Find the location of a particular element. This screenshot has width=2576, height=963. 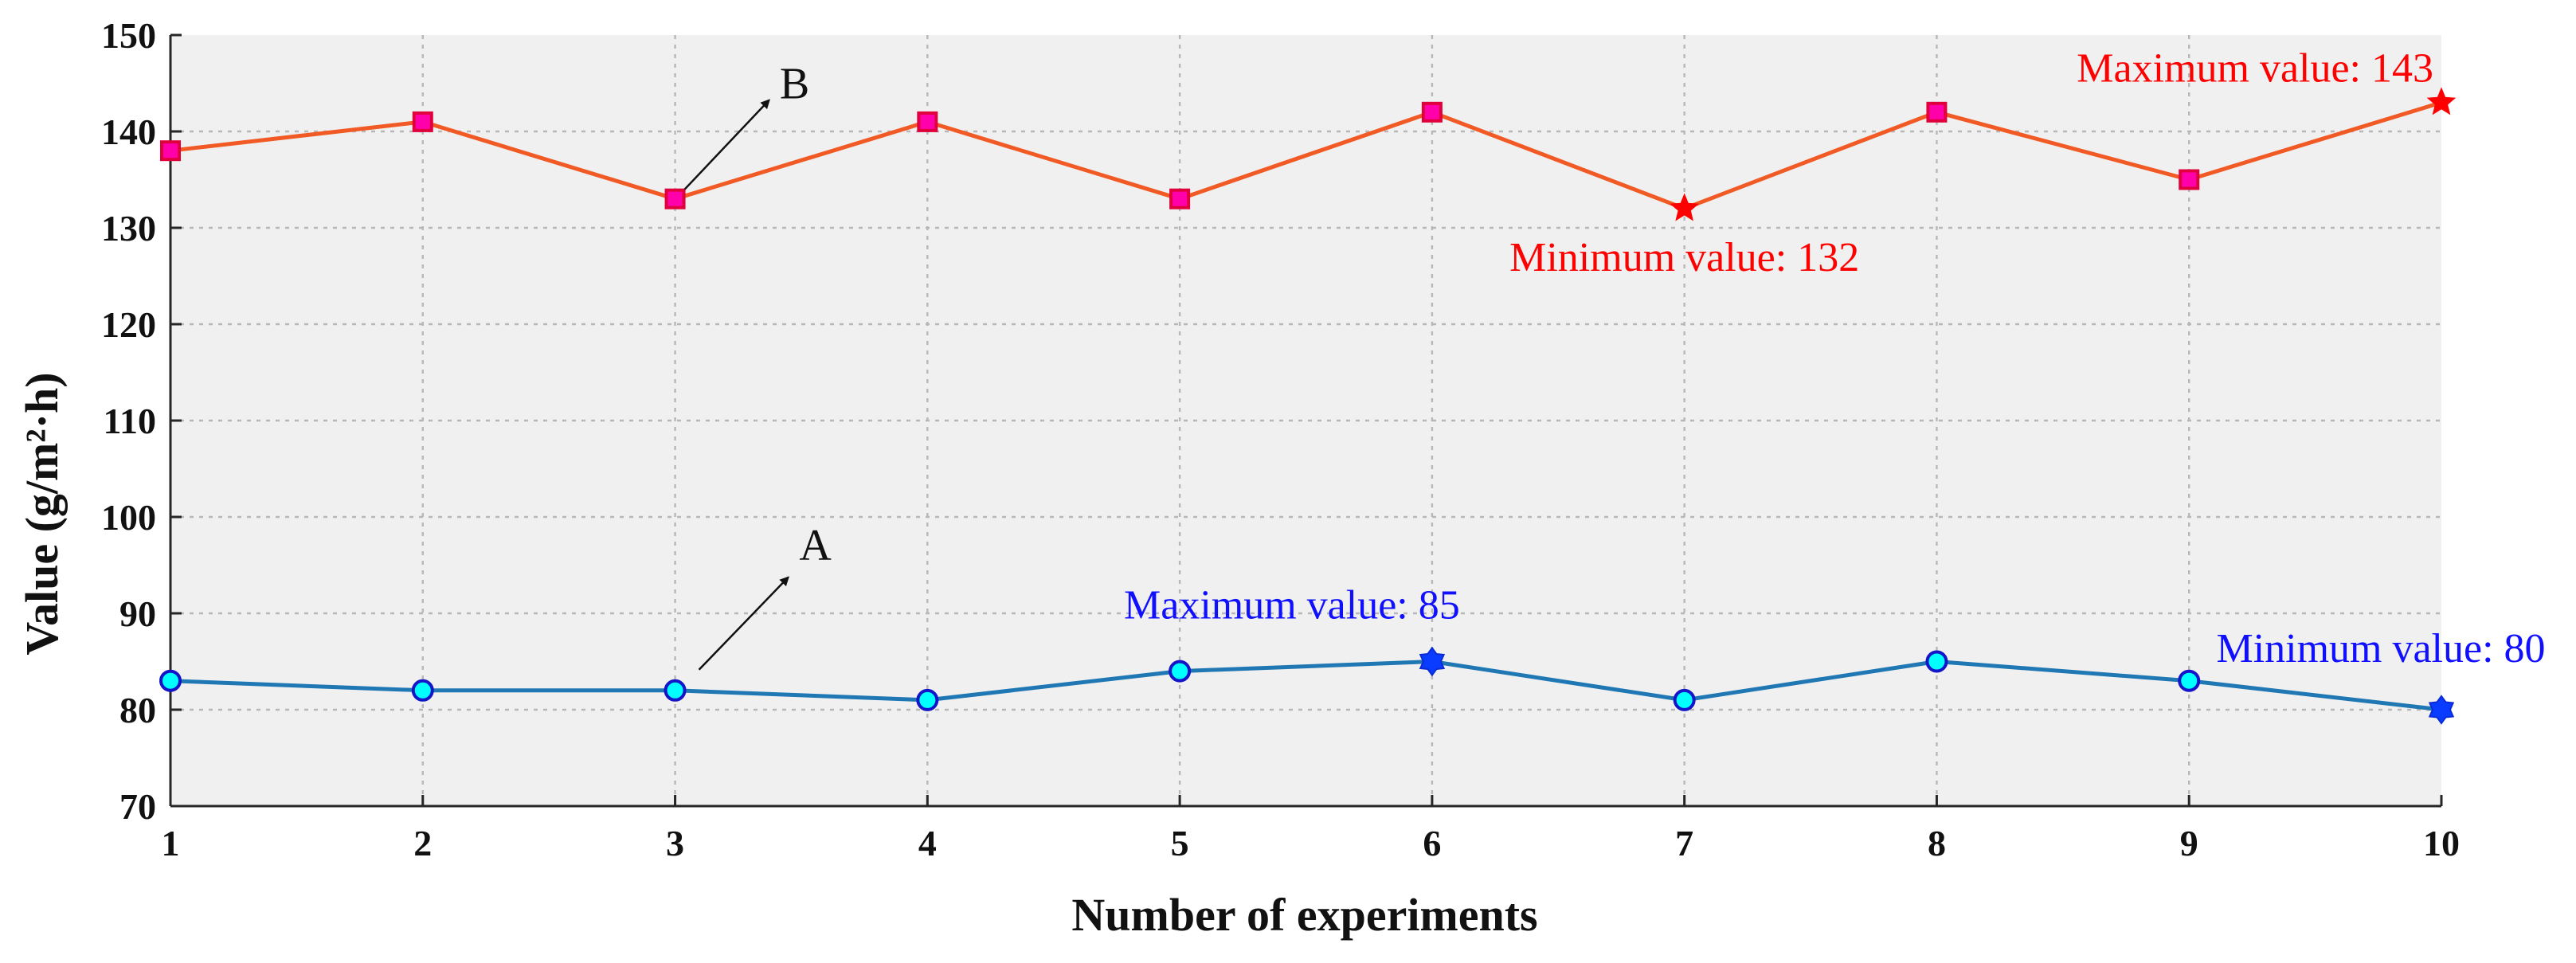

x-tick-label: 6 is located at coordinates (1432, 843).